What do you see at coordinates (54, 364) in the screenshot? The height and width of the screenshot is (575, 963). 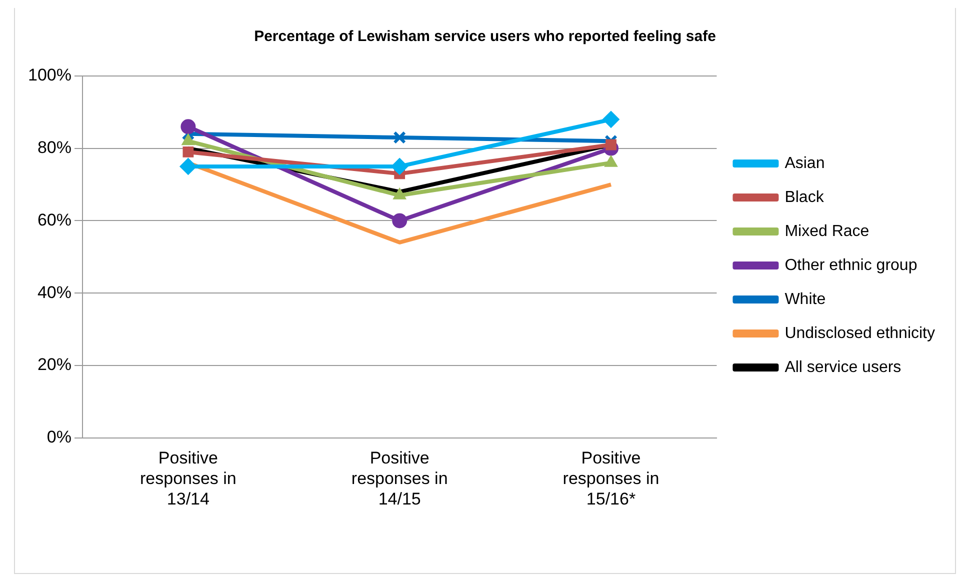 I see `y-tick-label: 20%` at bounding box center [54, 364].